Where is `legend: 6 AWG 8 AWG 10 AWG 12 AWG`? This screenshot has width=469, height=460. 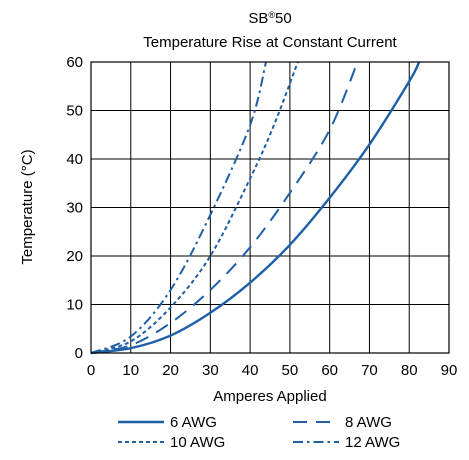
legend: 6 AWG 8 AWG 10 AWG 12 AWG is located at coordinates (259, 432).